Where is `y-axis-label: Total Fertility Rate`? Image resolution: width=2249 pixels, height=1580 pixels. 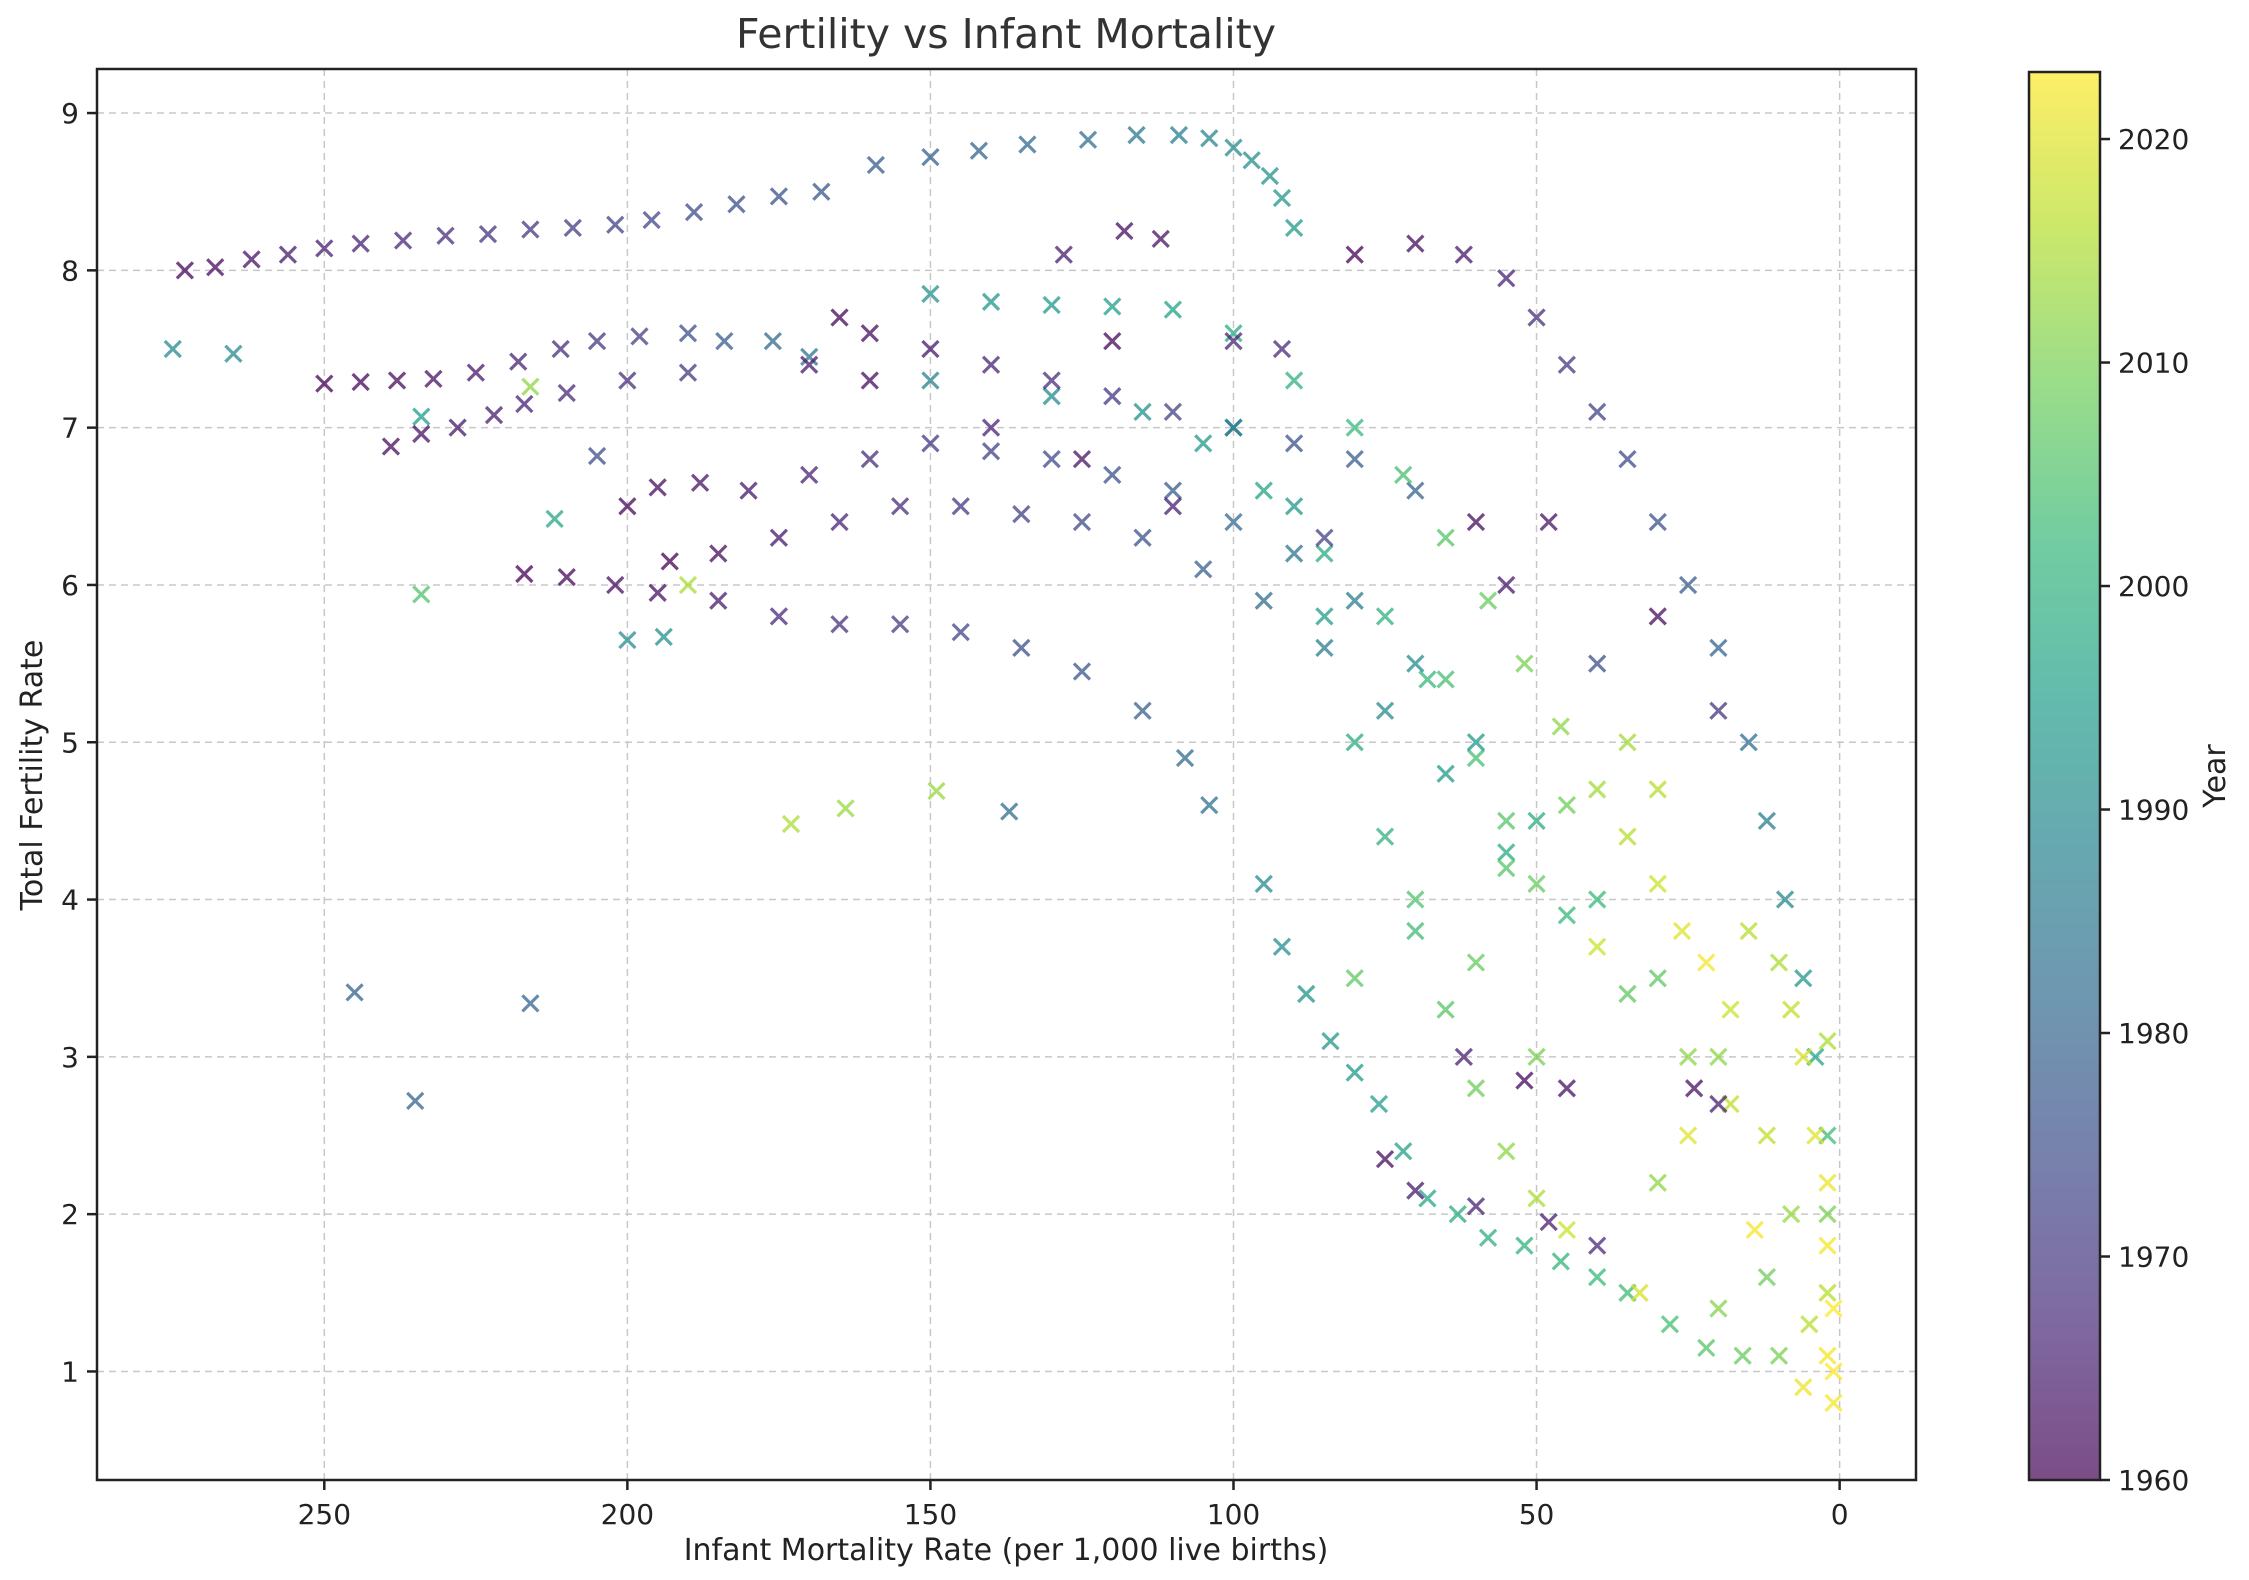
y-axis-label: Total Fertility Rate is located at coordinates (32, 776).